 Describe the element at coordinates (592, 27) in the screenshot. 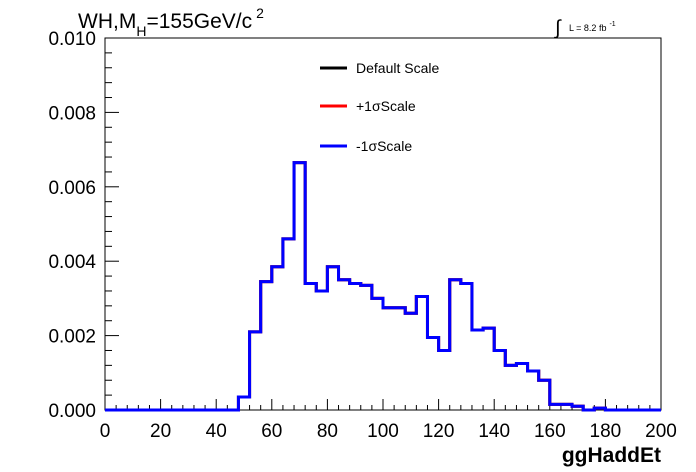

I see `lumi-label: L = 8.2 fb -1` at that location.